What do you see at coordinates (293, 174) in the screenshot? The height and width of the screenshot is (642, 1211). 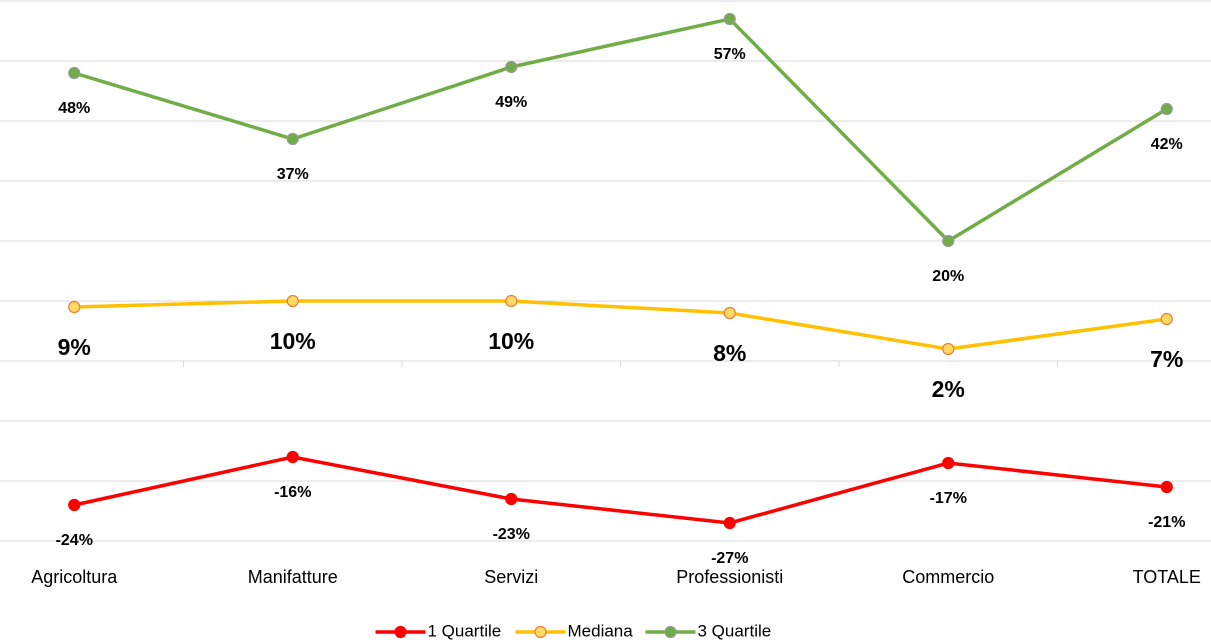 I see `data-label: 37%` at bounding box center [293, 174].